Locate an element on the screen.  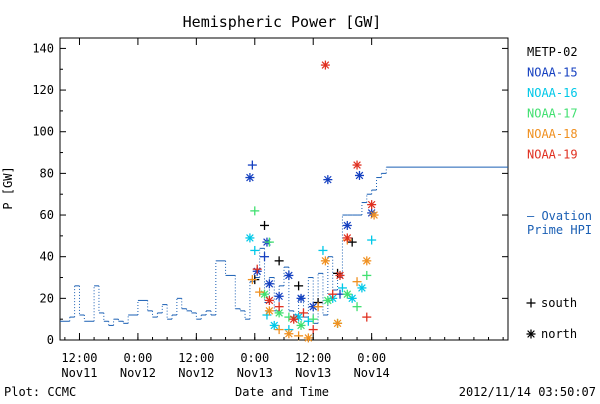
legend-item-noaa-16: NOAA-16 is located at coordinates (552, 93).